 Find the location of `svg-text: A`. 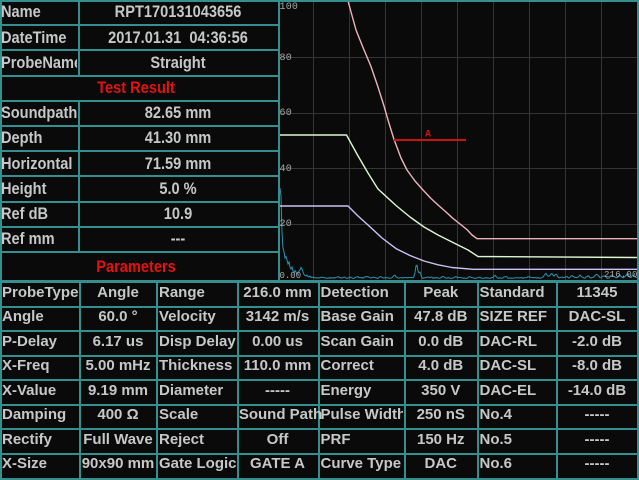

svg-text: A is located at coordinates (428, 135).